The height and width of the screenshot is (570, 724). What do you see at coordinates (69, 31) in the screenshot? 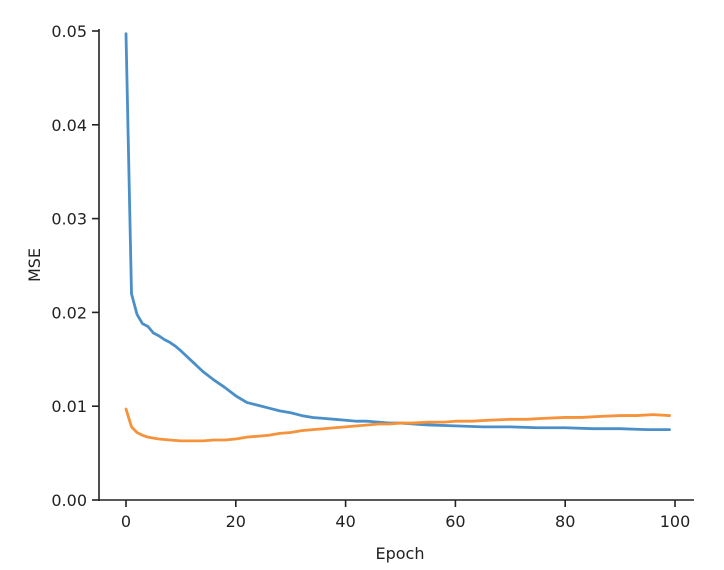
I see `y-tick-label: 0.05` at bounding box center [69, 31].